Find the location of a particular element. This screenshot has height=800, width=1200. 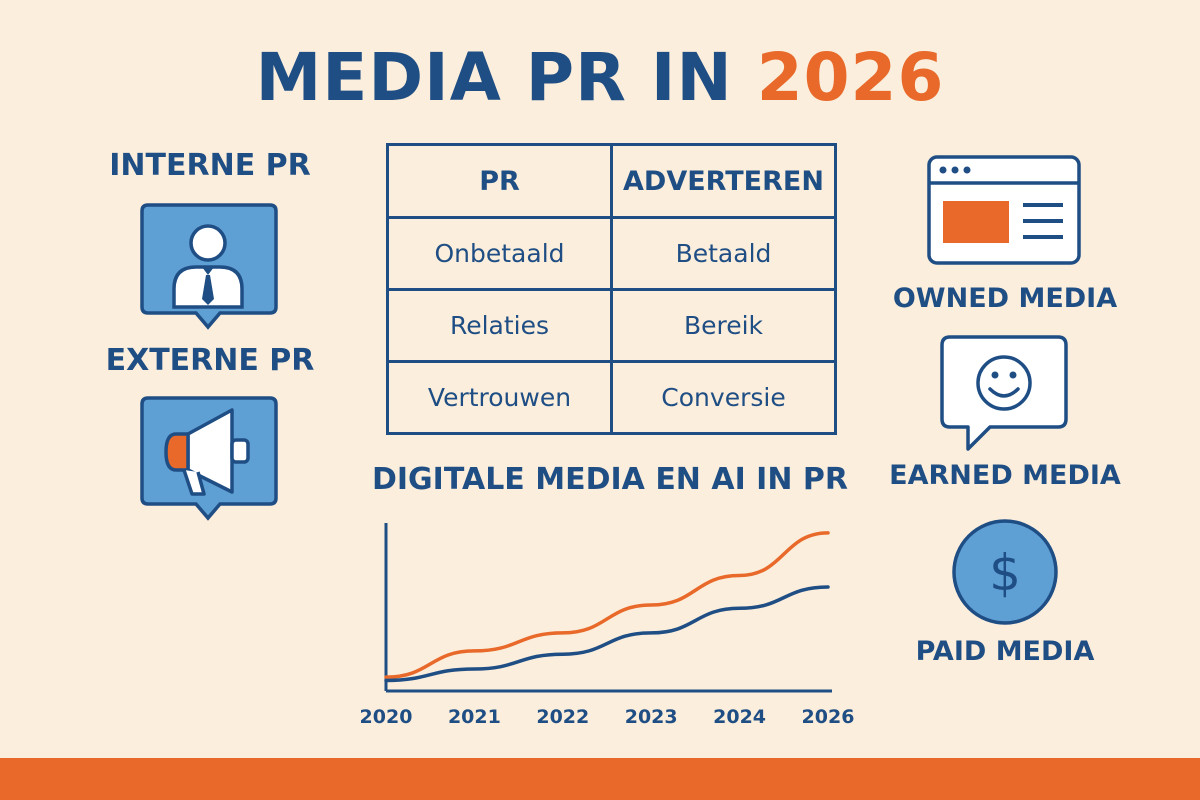

owned-media-label: OWNED MEDIA is located at coordinates (1005, 298).